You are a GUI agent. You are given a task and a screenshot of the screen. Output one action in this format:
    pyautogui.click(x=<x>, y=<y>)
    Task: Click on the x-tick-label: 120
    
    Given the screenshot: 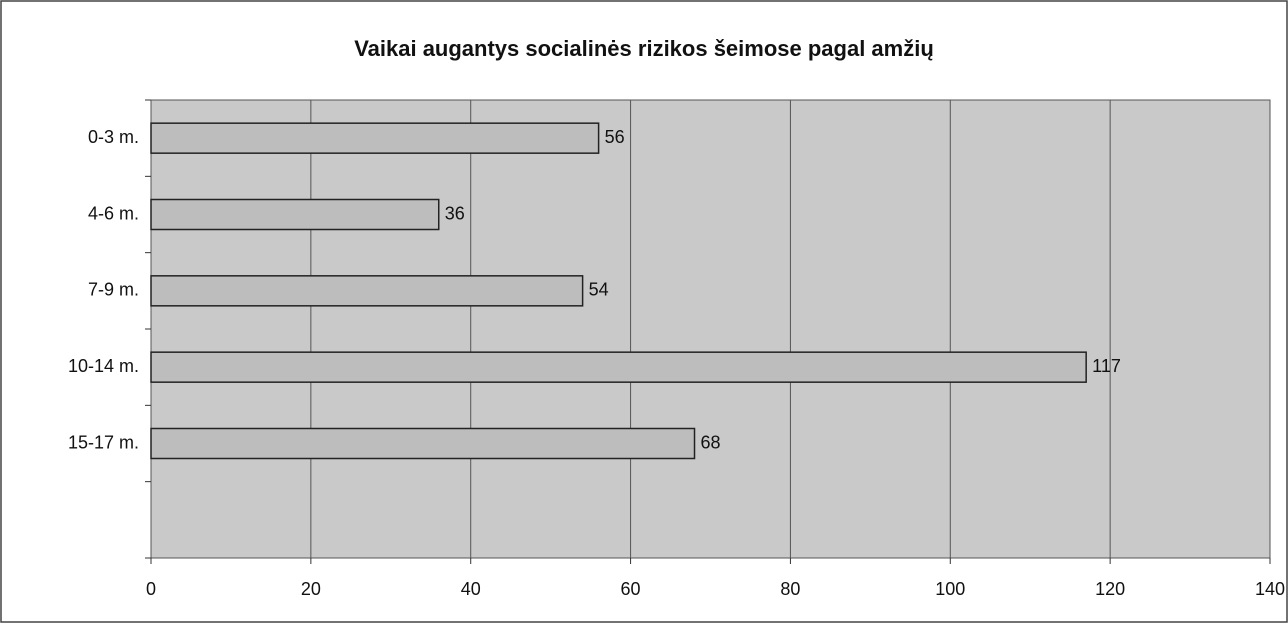 What is the action you would take?
    pyautogui.click(x=1110, y=589)
    